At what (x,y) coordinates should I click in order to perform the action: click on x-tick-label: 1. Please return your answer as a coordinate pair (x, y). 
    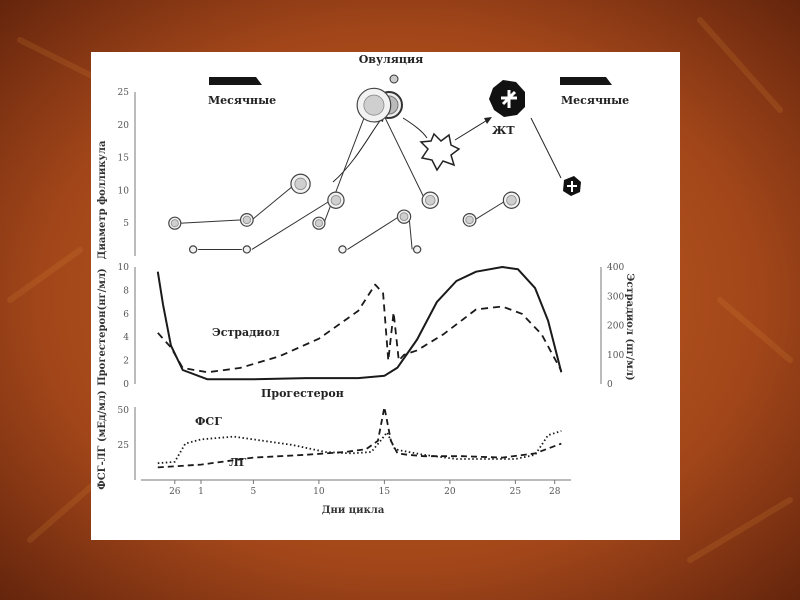
    Looking at the image, I should click on (201, 492).